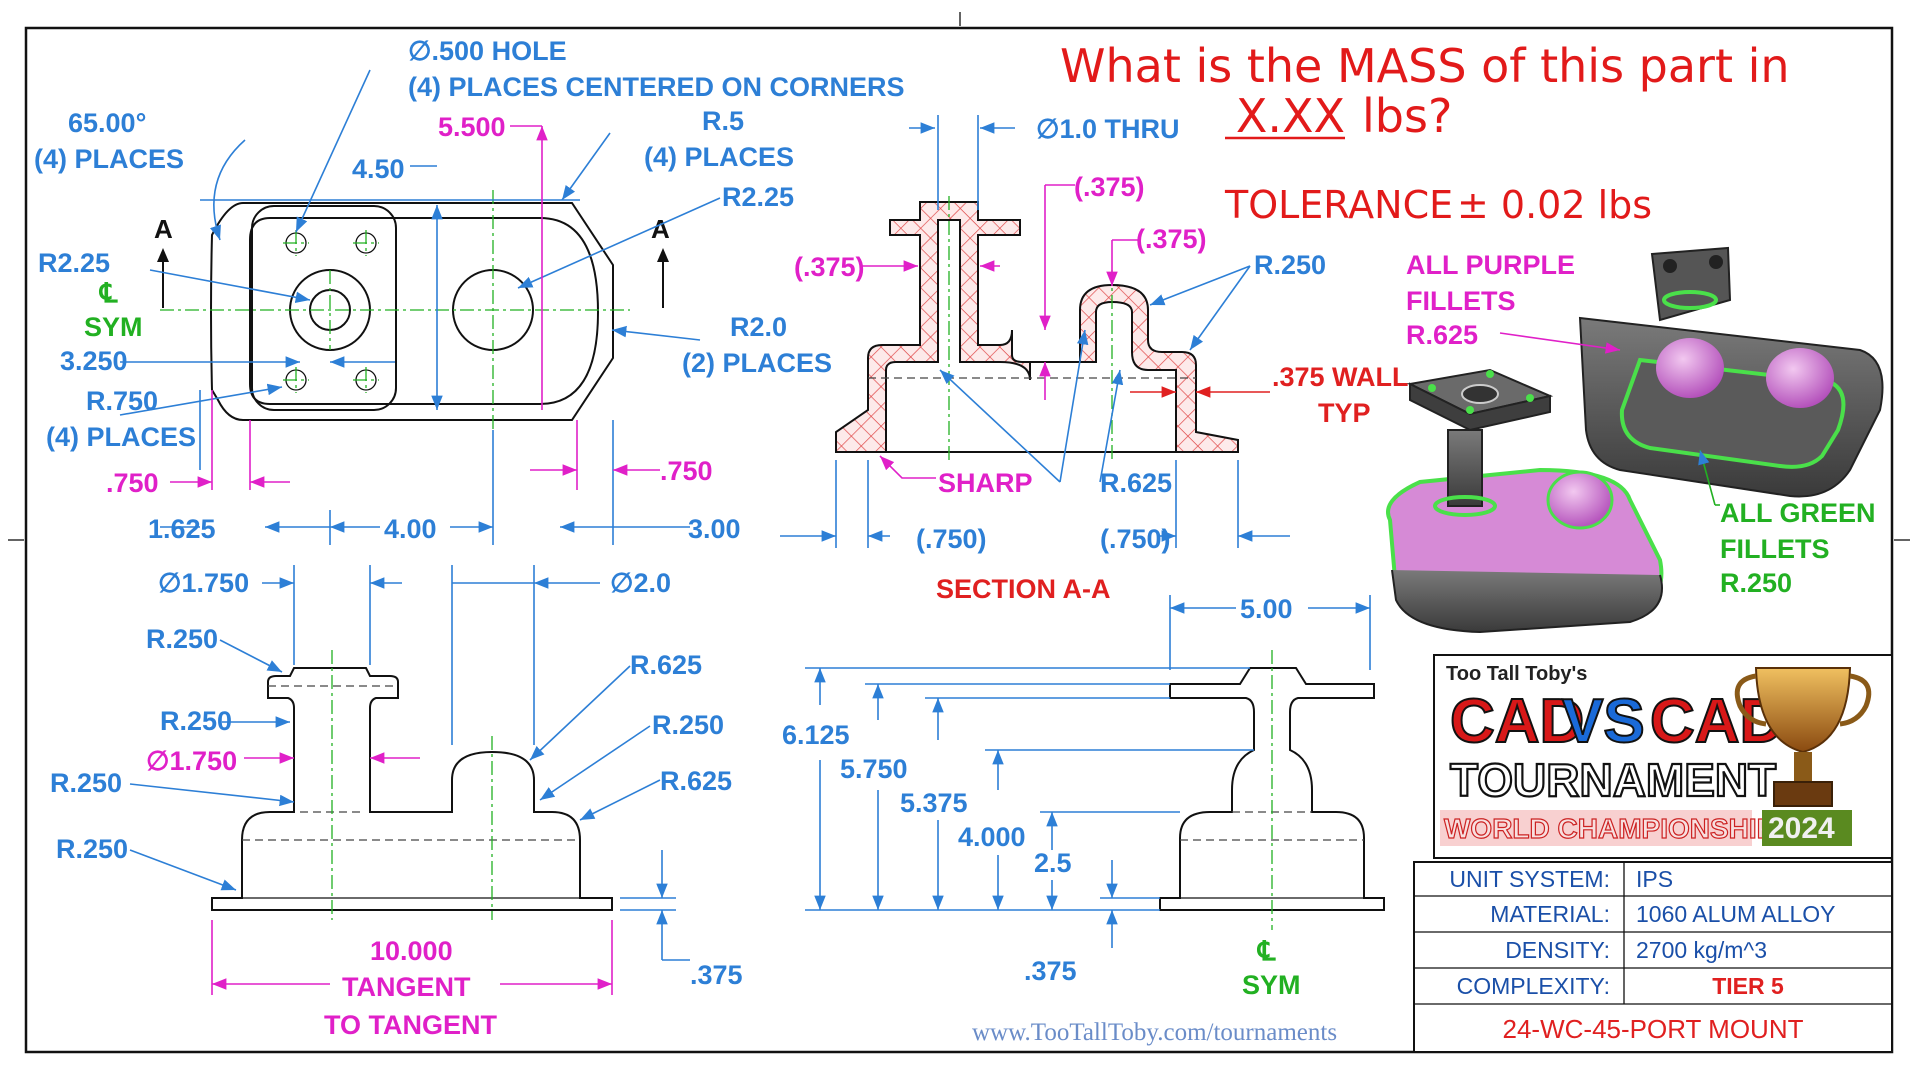 Image resolution: width=1920 pixels, height=1080 pixels. I want to click on tb-value-material: 1060 ALUM ALLOY, so click(1735, 914).